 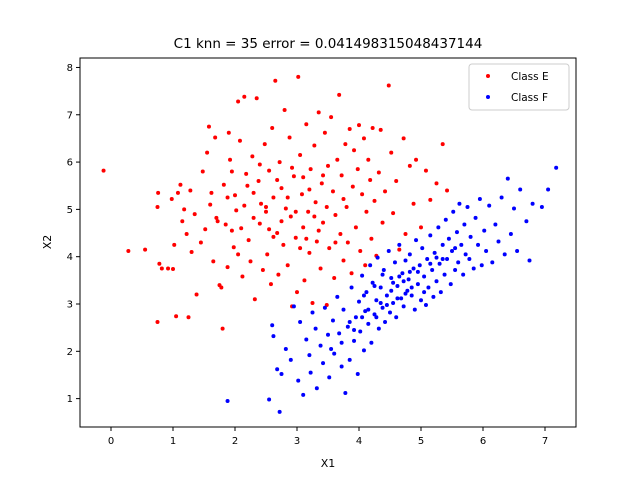 I want to click on y-tick-label: 3, so click(x=70, y=305).